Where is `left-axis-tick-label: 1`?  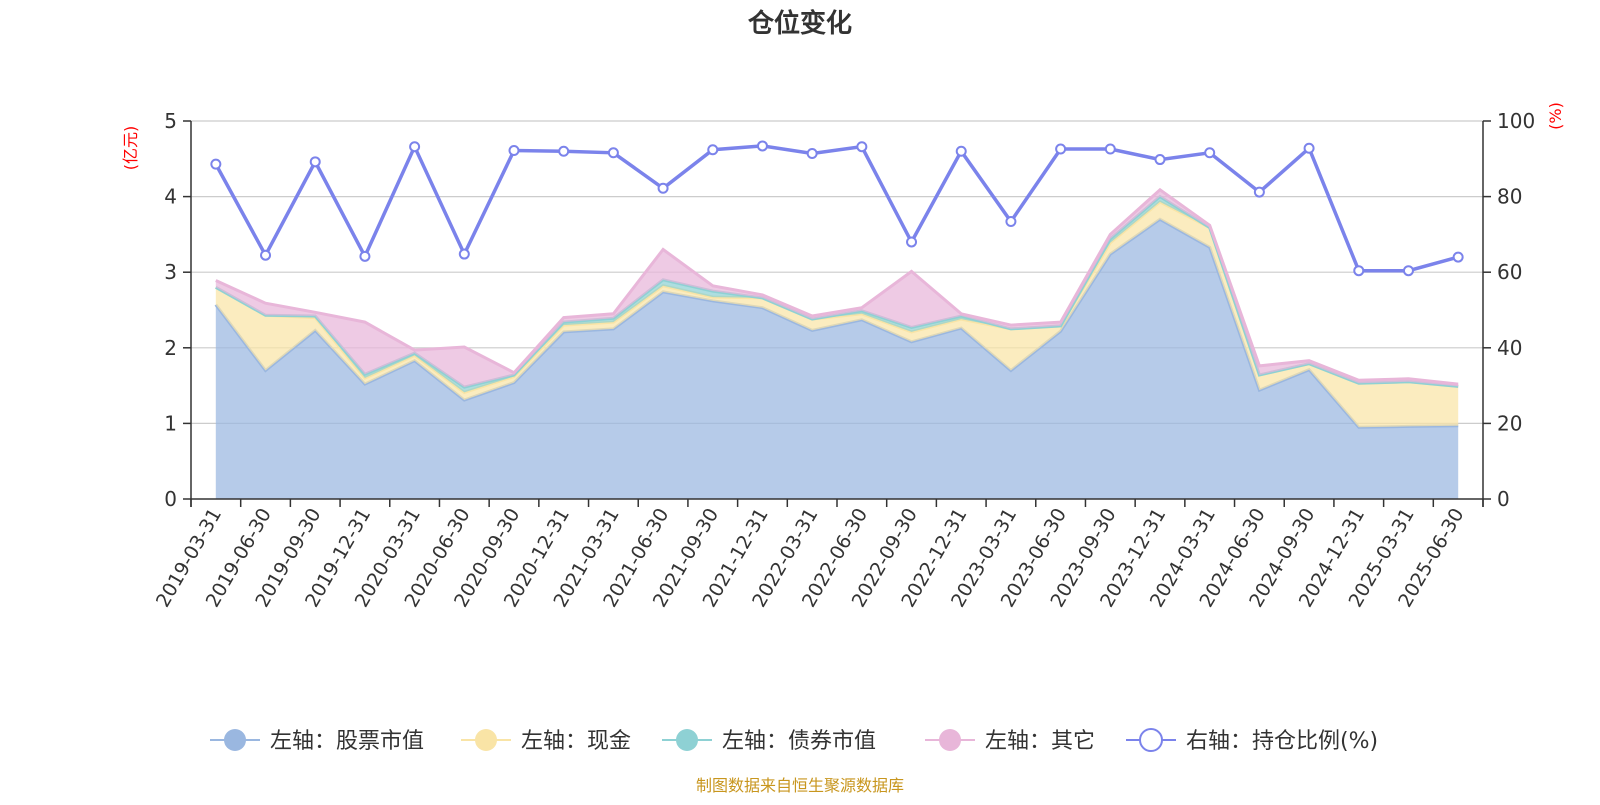 left-axis-tick-label: 1 is located at coordinates (170, 423).